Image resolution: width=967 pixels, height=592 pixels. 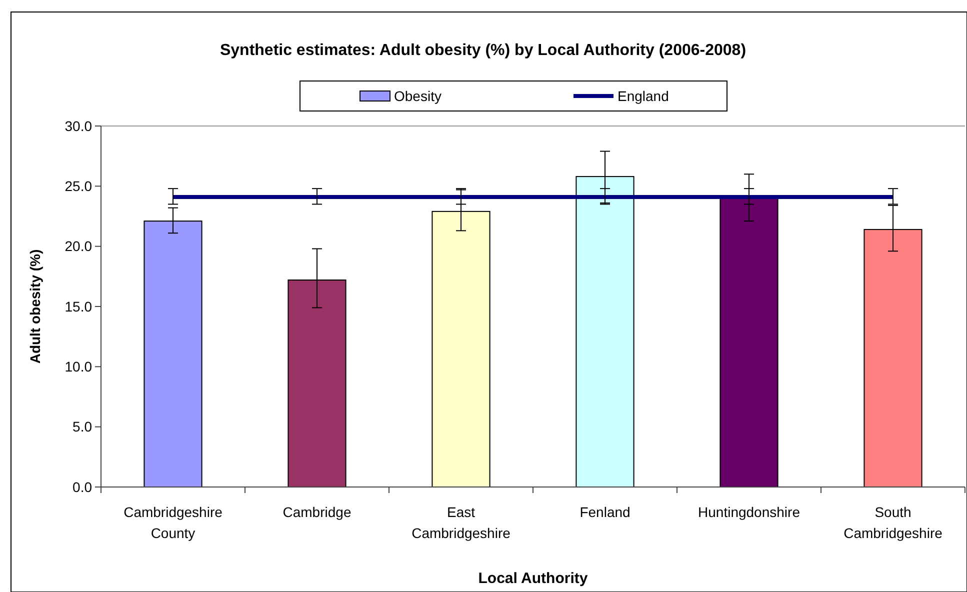 I want to click on x-tick-label: Huntingdonshire, so click(x=749, y=512).